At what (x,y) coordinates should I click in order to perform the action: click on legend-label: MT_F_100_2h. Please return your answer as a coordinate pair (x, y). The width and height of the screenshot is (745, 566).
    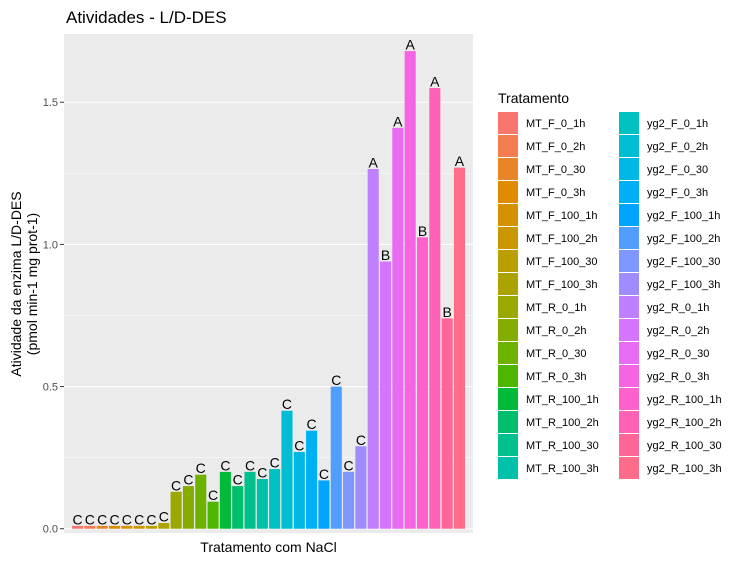
    Looking at the image, I should click on (562, 239).